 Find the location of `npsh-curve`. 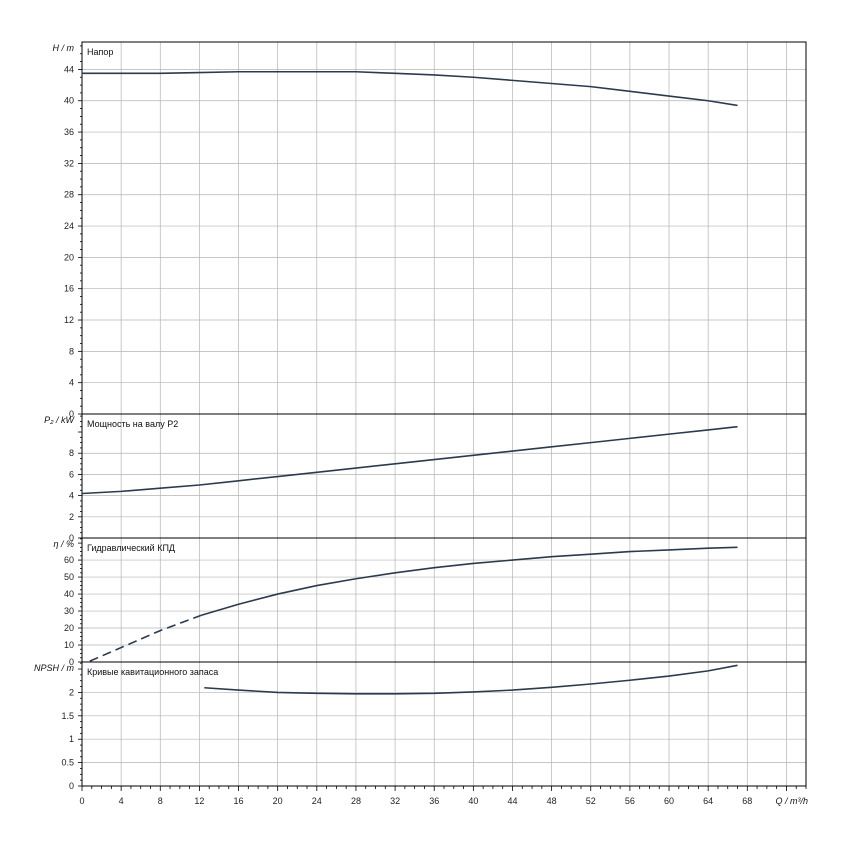

npsh-curve is located at coordinates (471, 679).